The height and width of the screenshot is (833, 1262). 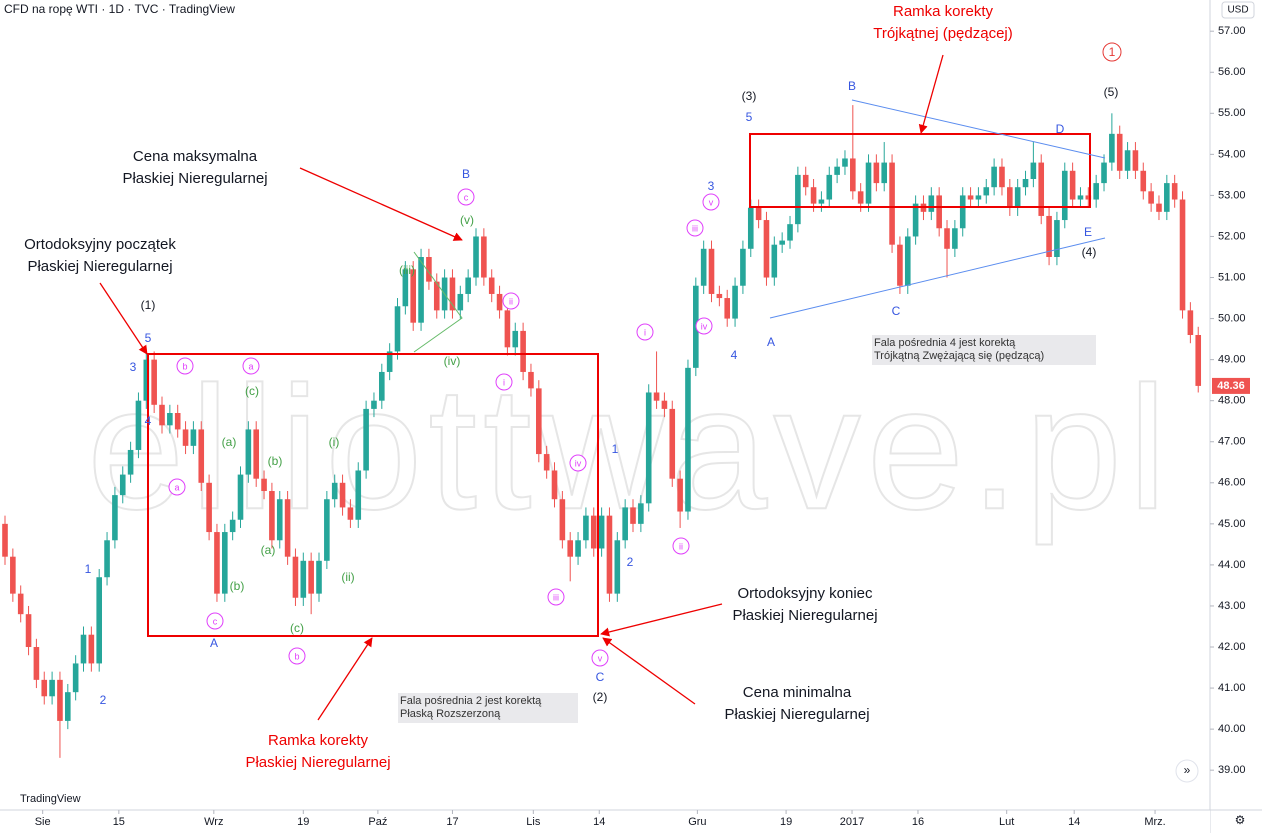 What do you see at coordinates (959, 356) in the screenshot?
I see `note-text: Trójkątną Zwężającą się (pędzącą)` at bounding box center [959, 356].